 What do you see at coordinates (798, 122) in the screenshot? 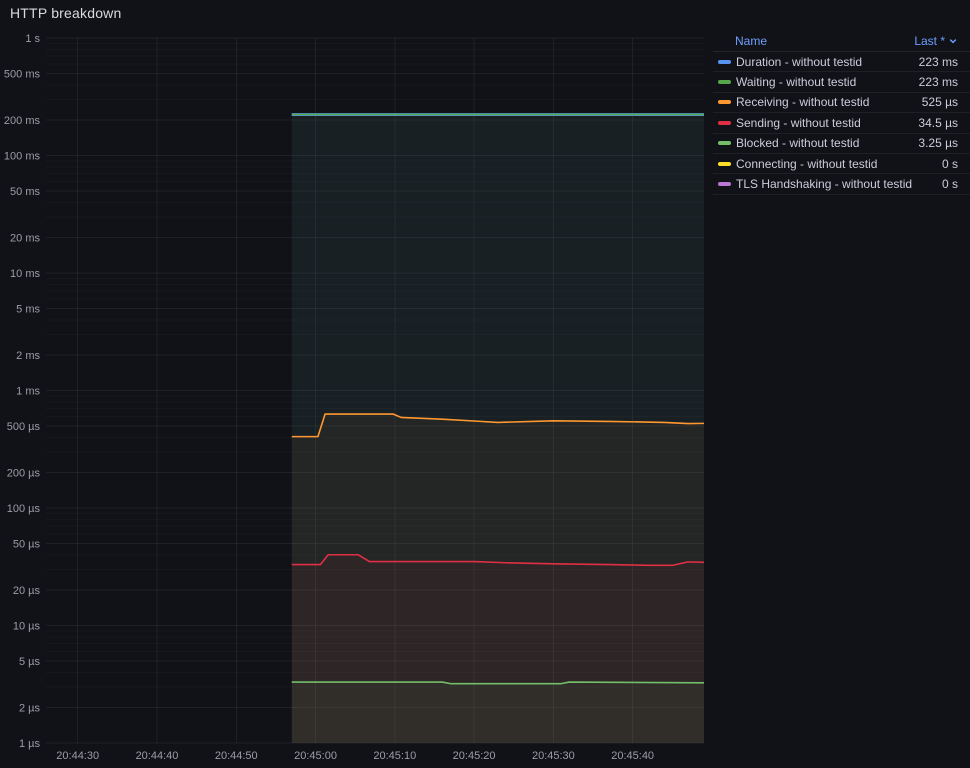
I see `series-name-label: Sending - without testid` at bounding box center [798, 122].